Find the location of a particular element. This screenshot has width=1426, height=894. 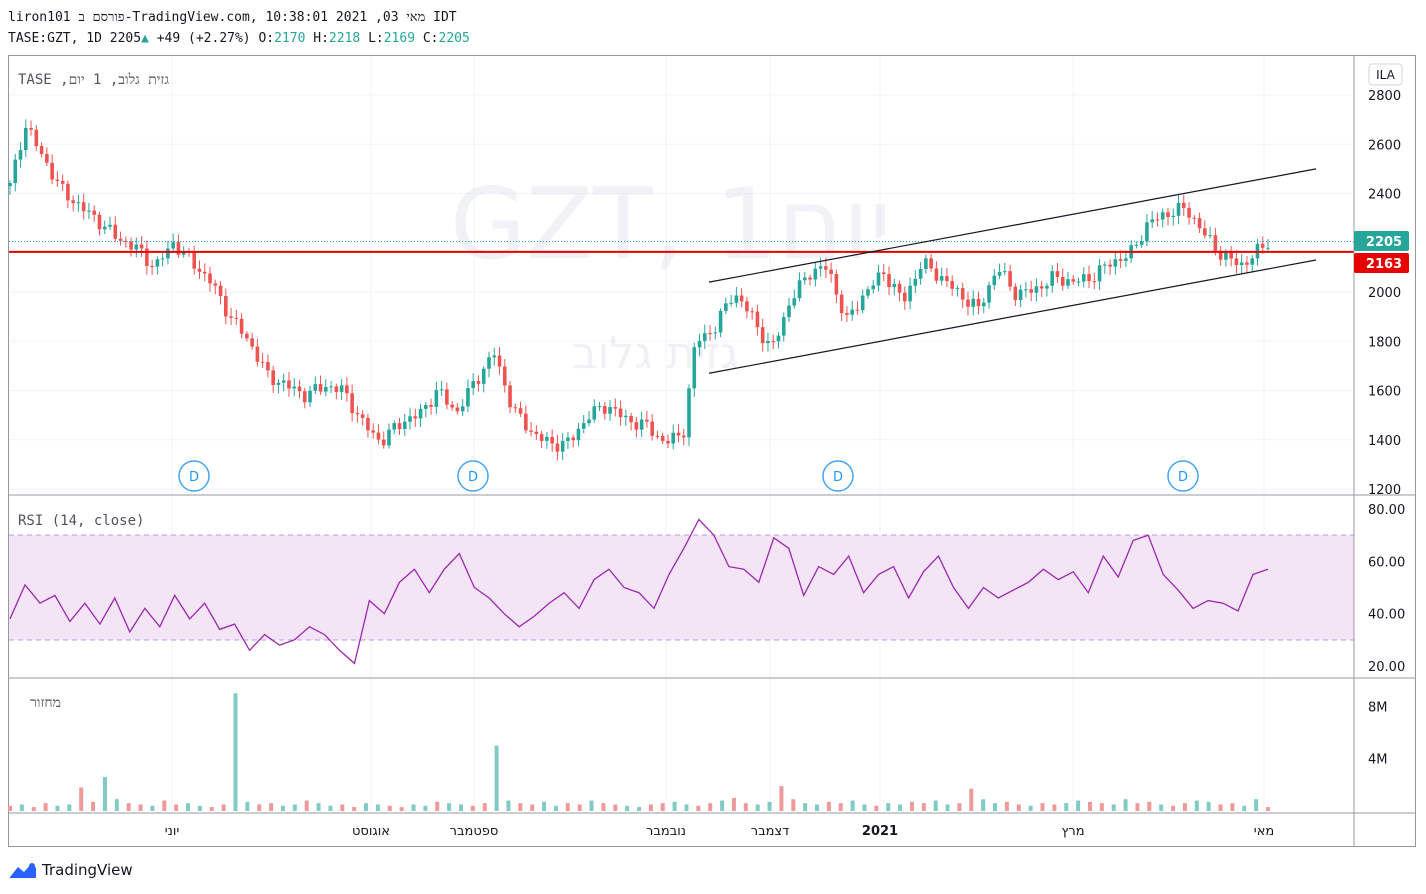

currency-label: ILA is located at coordinates (1386, 75).